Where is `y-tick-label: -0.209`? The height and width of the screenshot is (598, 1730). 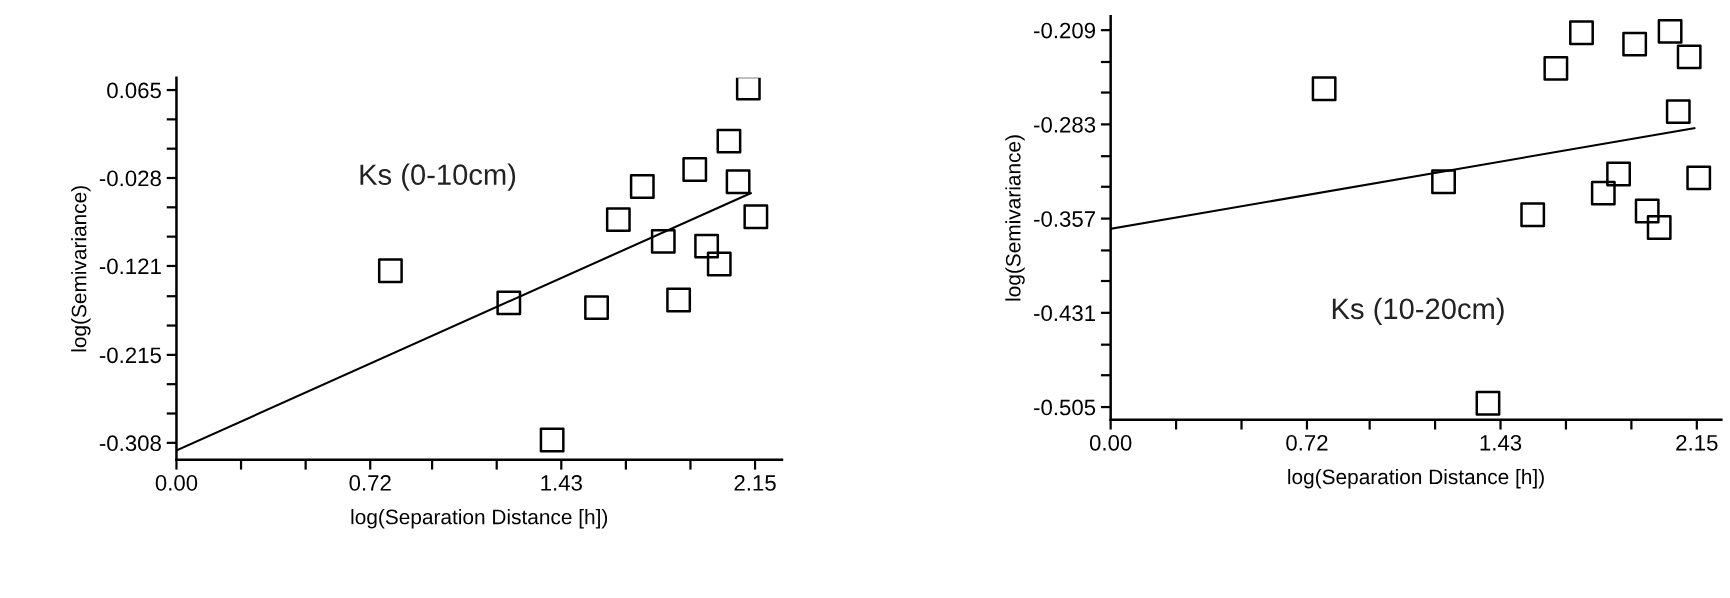
y-tick-label: -0.209 is located at coordinates (1065, 30).